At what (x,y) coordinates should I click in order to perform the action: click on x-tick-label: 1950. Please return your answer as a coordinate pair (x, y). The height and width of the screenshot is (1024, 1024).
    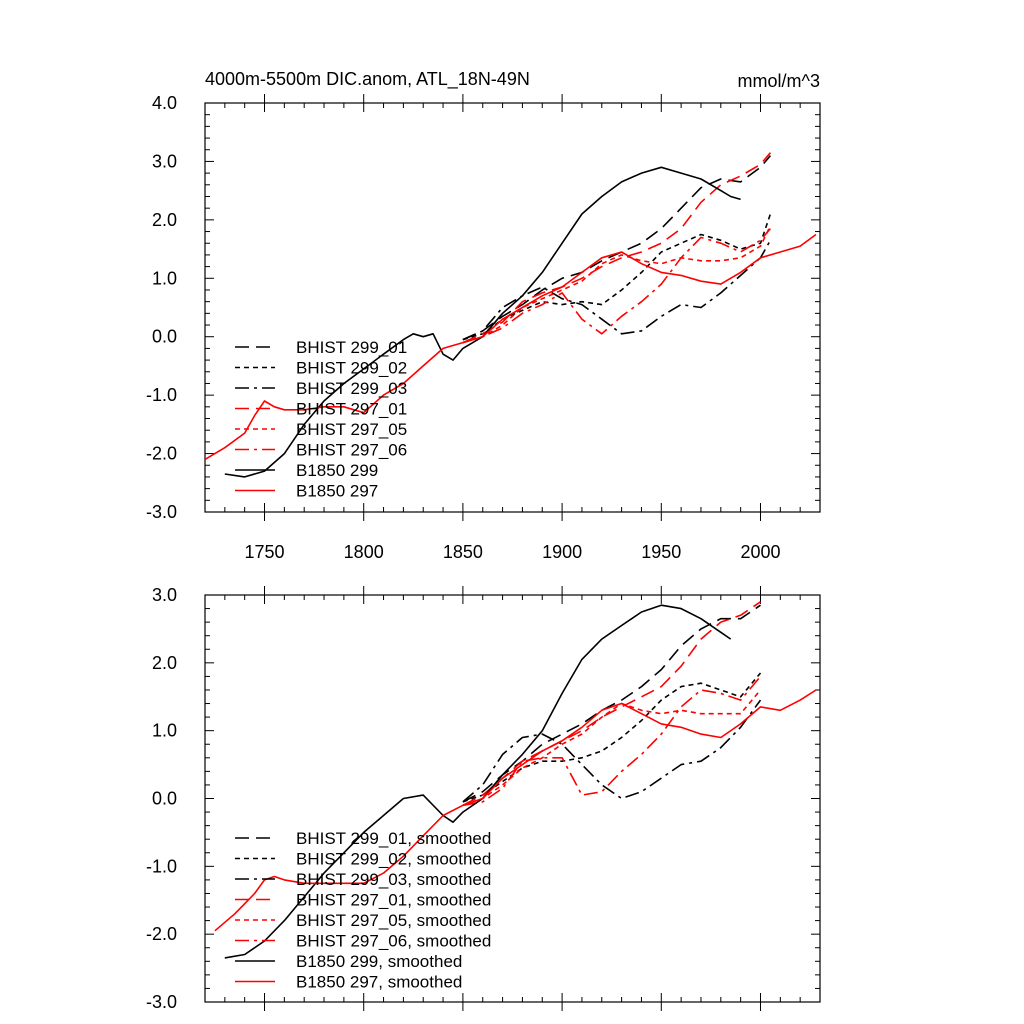
    Looking at the image, I should click on (661, 552).